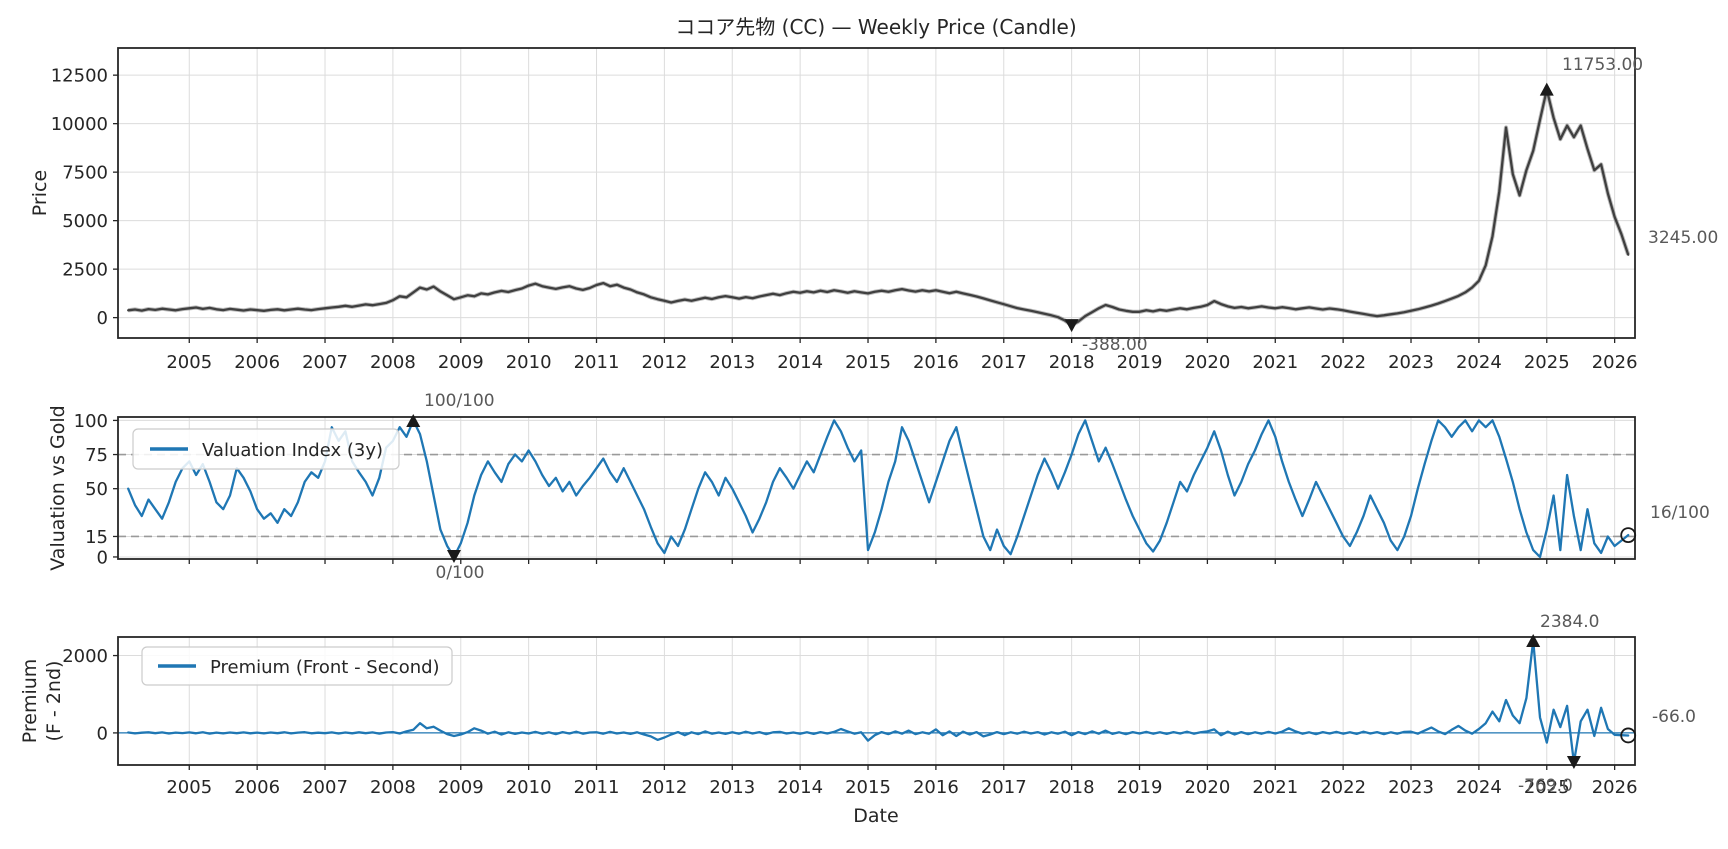  I want to click on y-tick-label: 15, so click(96, 537).